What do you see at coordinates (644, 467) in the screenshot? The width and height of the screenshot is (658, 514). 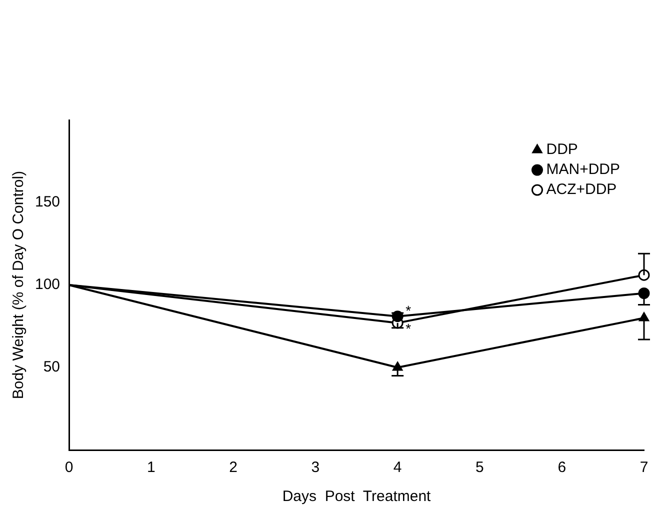 I see `x-tick-label: 7` at bounding box center [644, 467].